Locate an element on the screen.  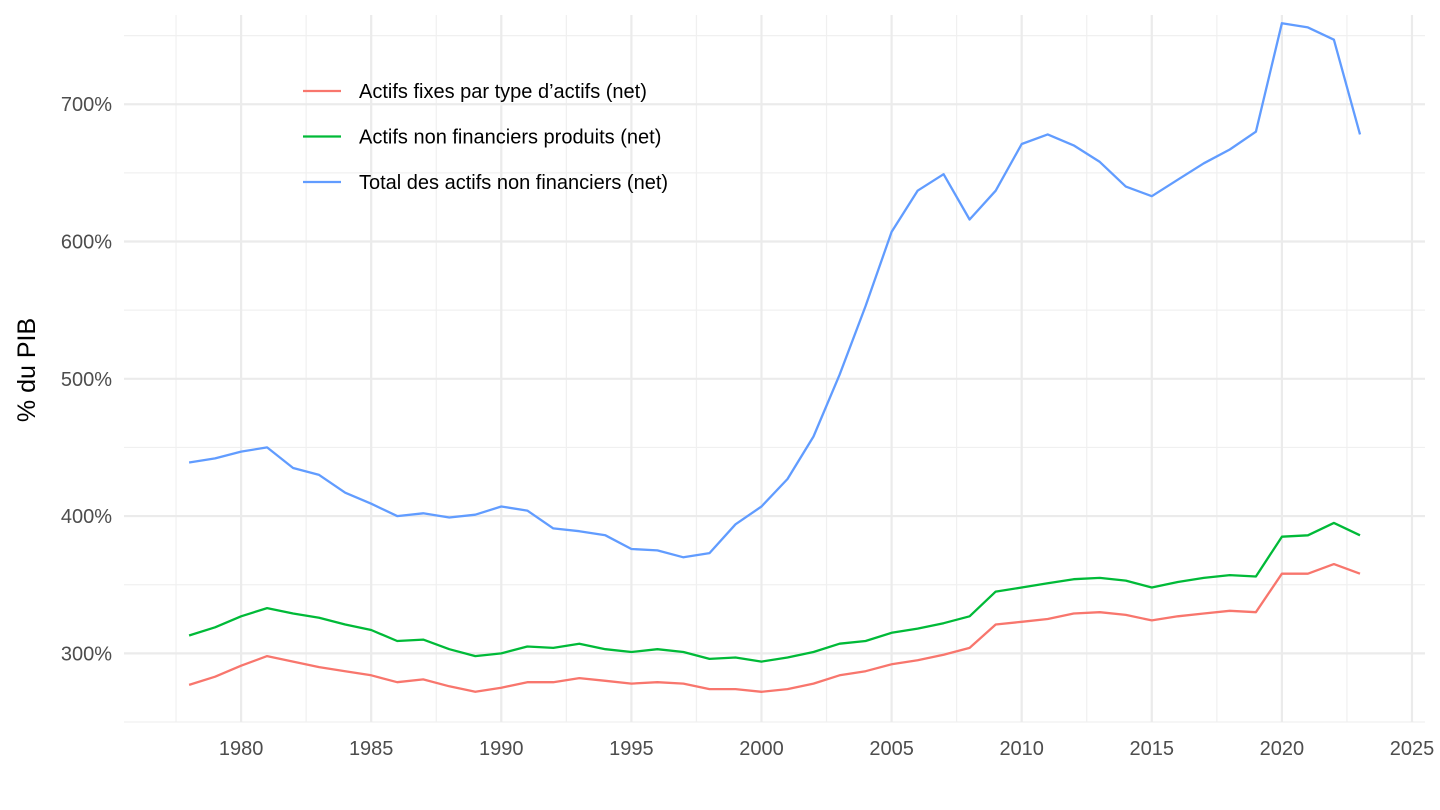
x-tick-label: 1985 is located at coordinates (371, 749).